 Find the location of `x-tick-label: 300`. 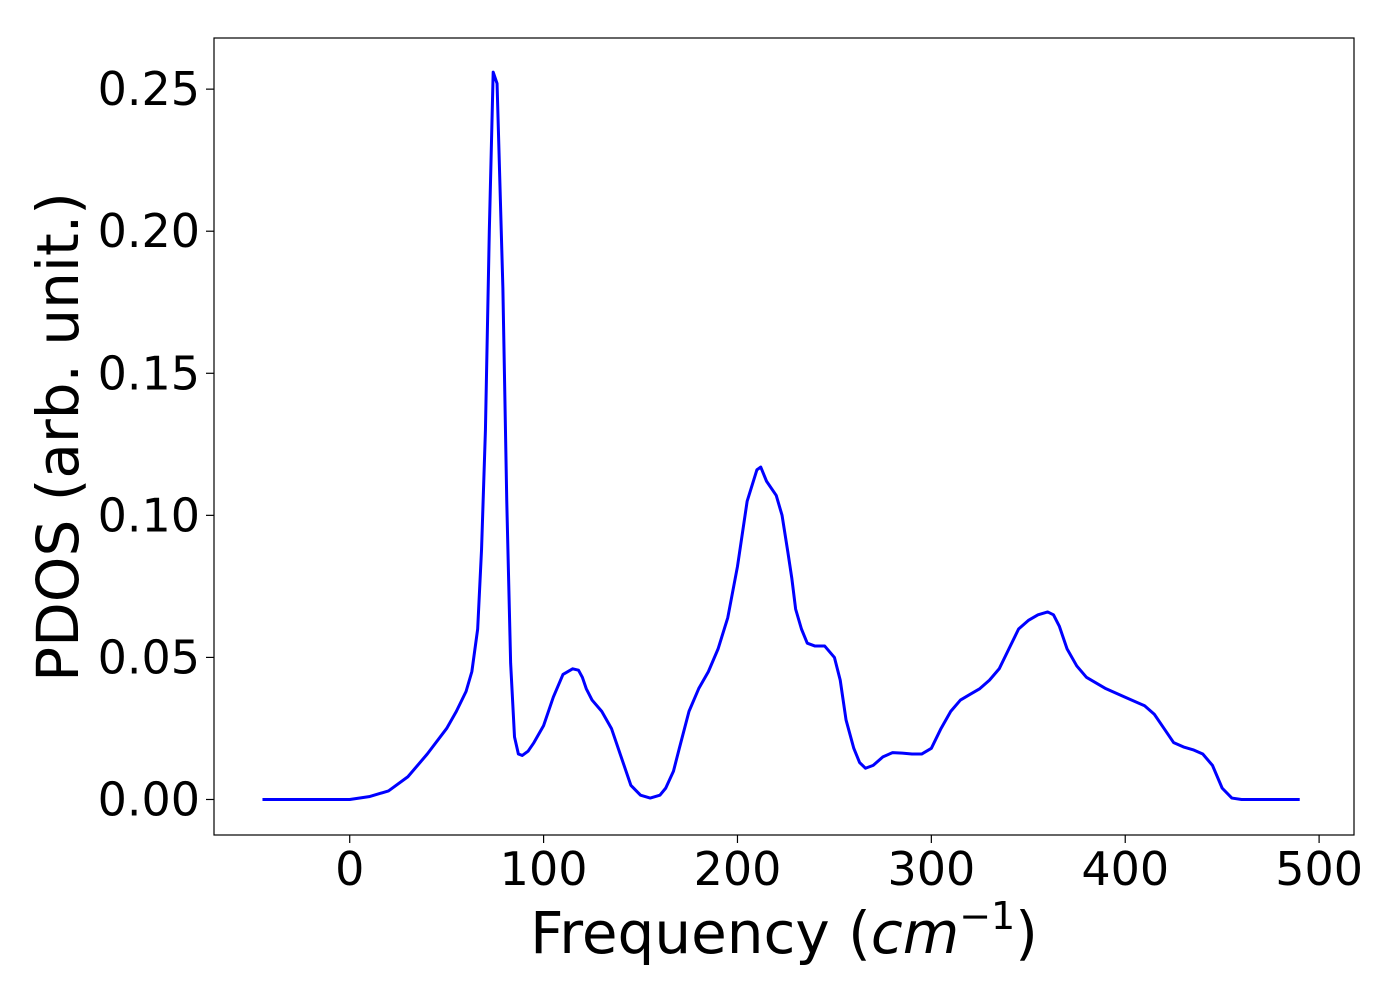

x-tick-label: 300 is located at coordinates (931, 869).